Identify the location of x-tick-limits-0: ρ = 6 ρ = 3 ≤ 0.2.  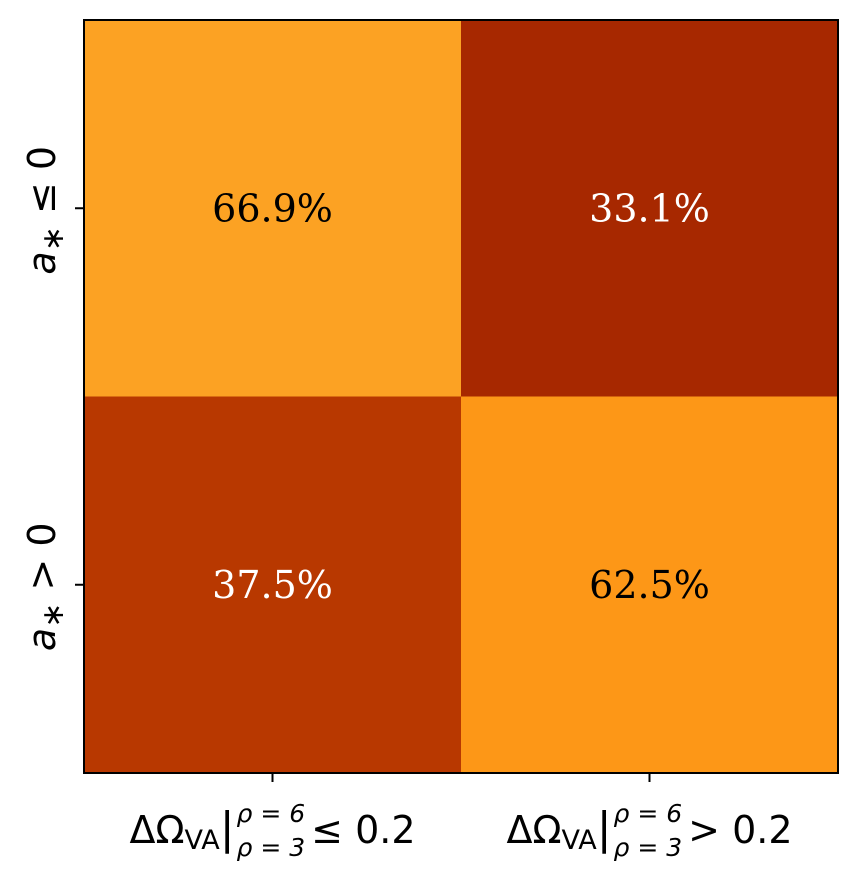
(326, 830).